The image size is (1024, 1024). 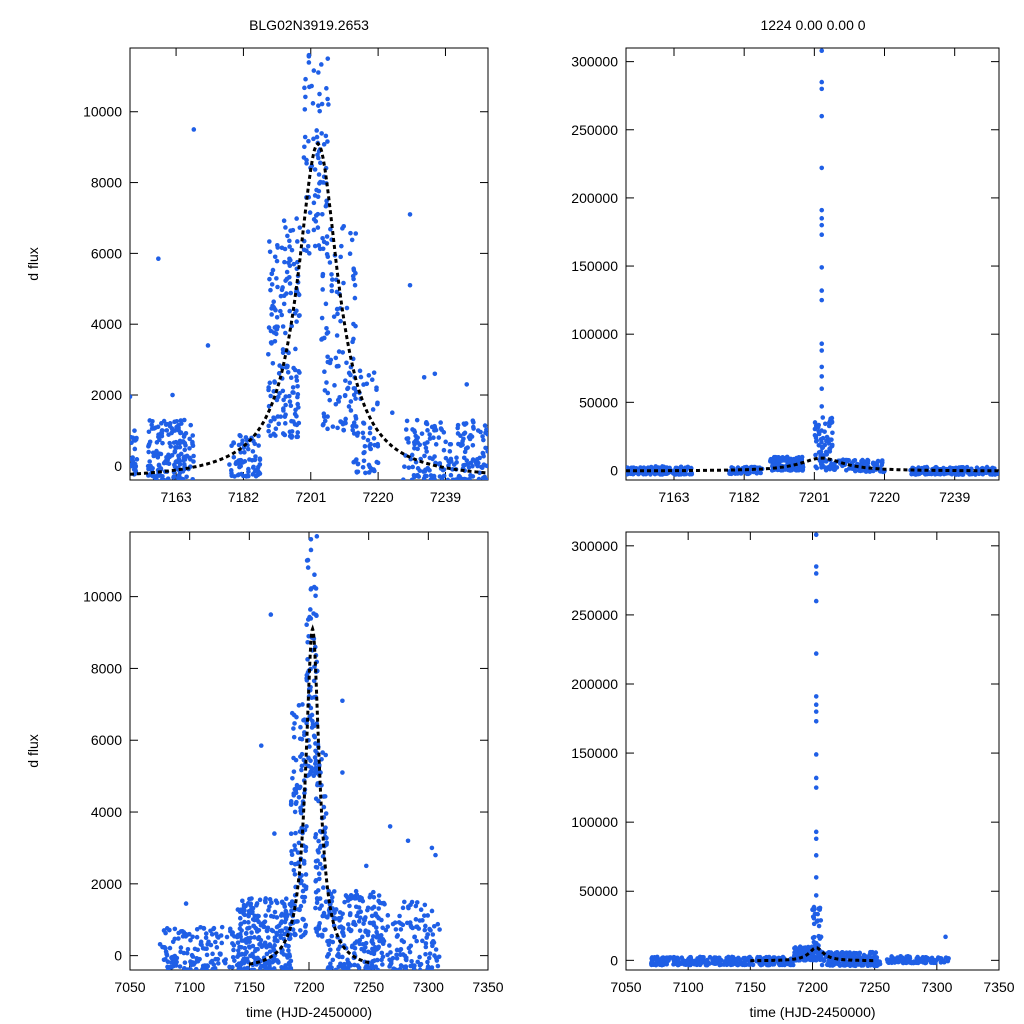 What do you see at coordinates (309, 308) in the screenshot?
I see `model-curve` at bounding box center [309, 308].